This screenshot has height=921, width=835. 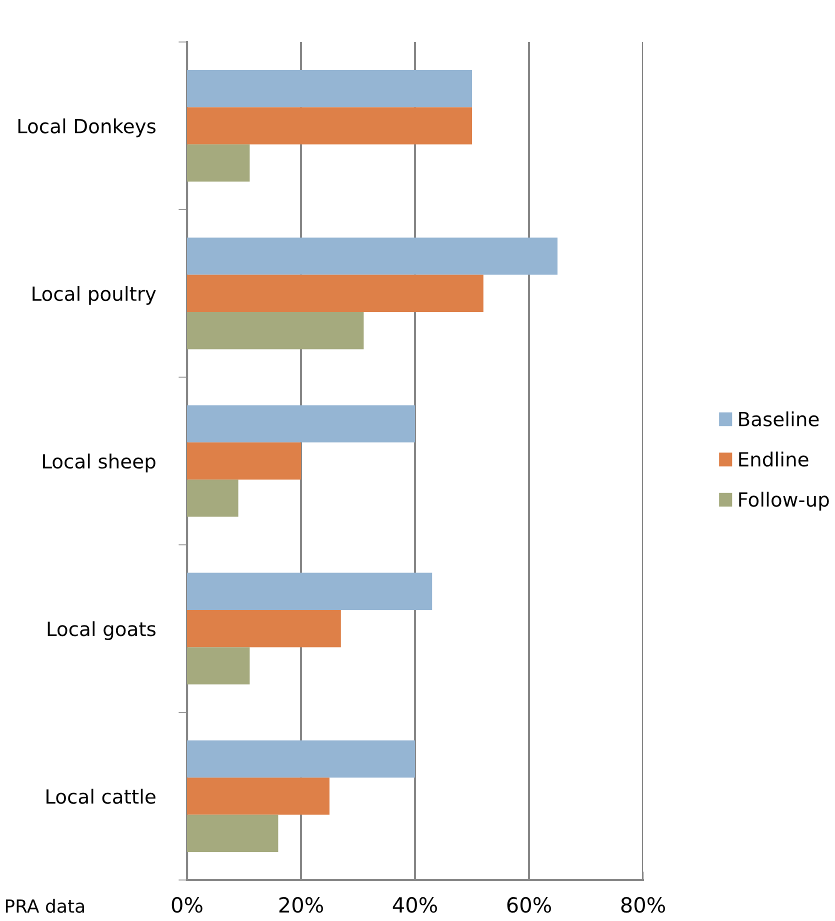 I want to click on y-tick-label: Local poultry, so click(x=94, y=295).